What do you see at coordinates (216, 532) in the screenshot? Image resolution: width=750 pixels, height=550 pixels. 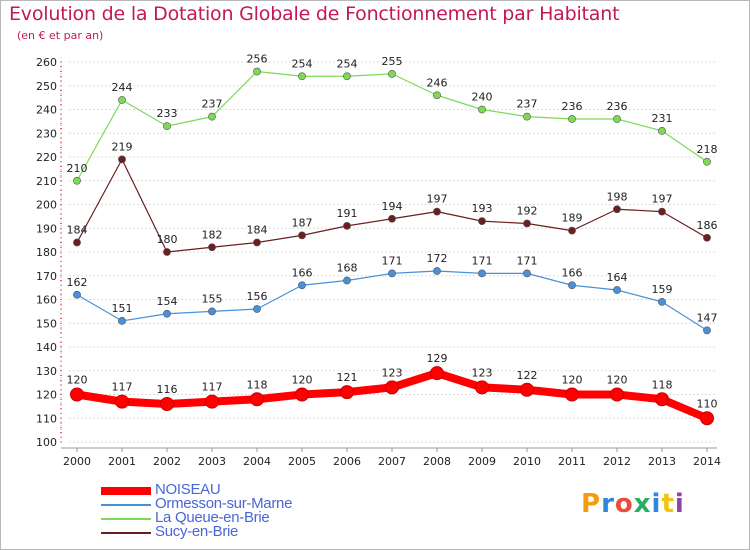 I see `legend-item-sucy: Sucy-en-Brie` at bounding box center [216, 532].